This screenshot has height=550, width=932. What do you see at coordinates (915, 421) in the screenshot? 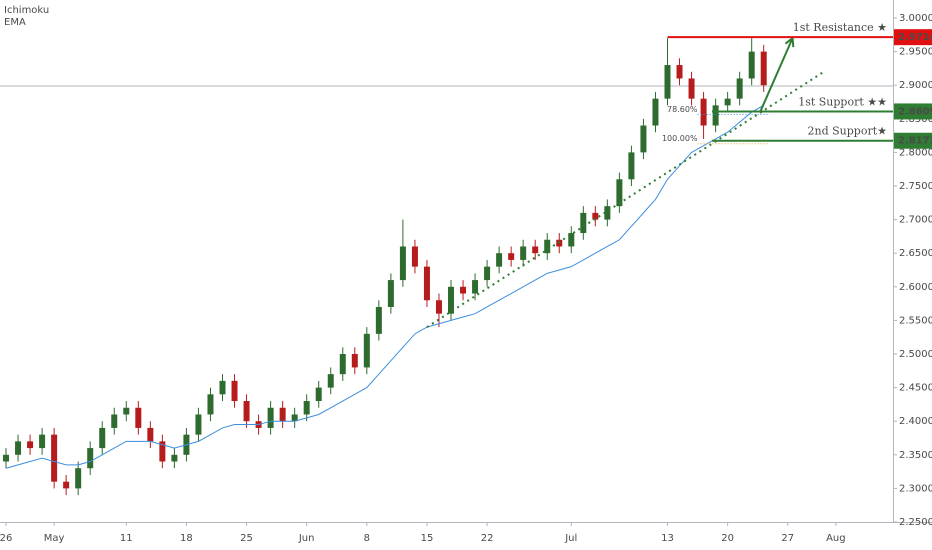
I see `y-tick-label: 2.40000` at bounding box center [915, 421].